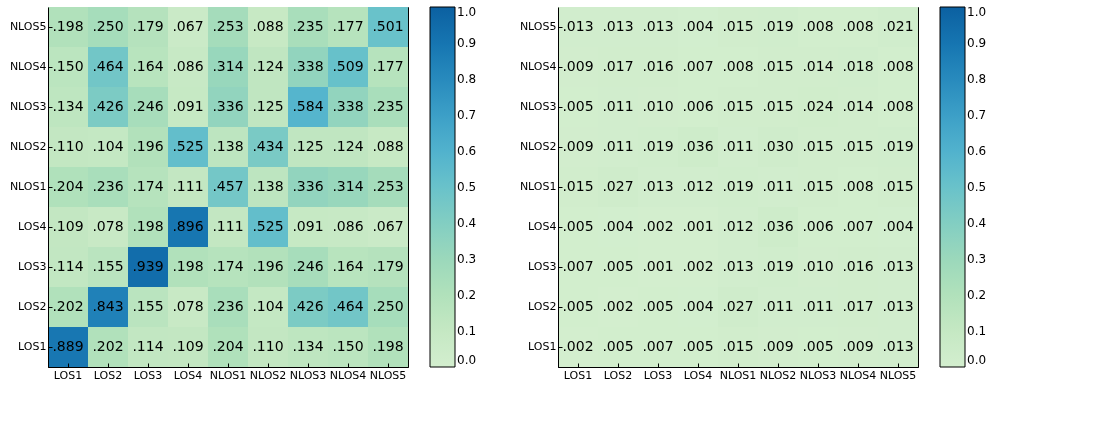  I want to click on data-label: .012, so click(698, 186).